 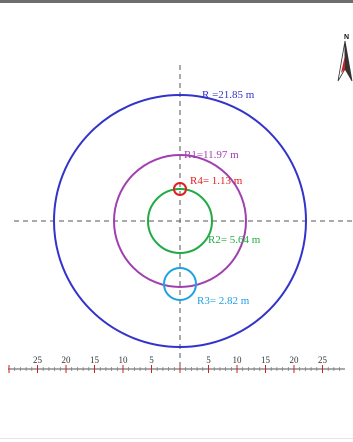 What do you see at coordinates (180, 284) in the screenshot?
I see `circle-r3` at bounding box center [180, 284].